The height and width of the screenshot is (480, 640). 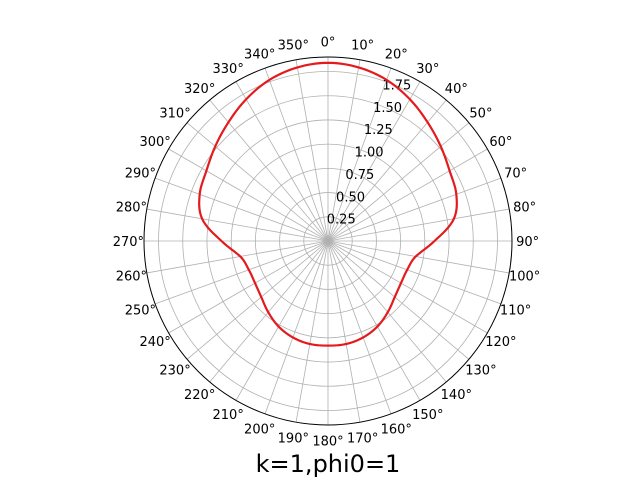 What do you see at coordinates (154, 342) in the screenshot?
I see `angular-tick-label: 240°` at bounding box center [154, 342].